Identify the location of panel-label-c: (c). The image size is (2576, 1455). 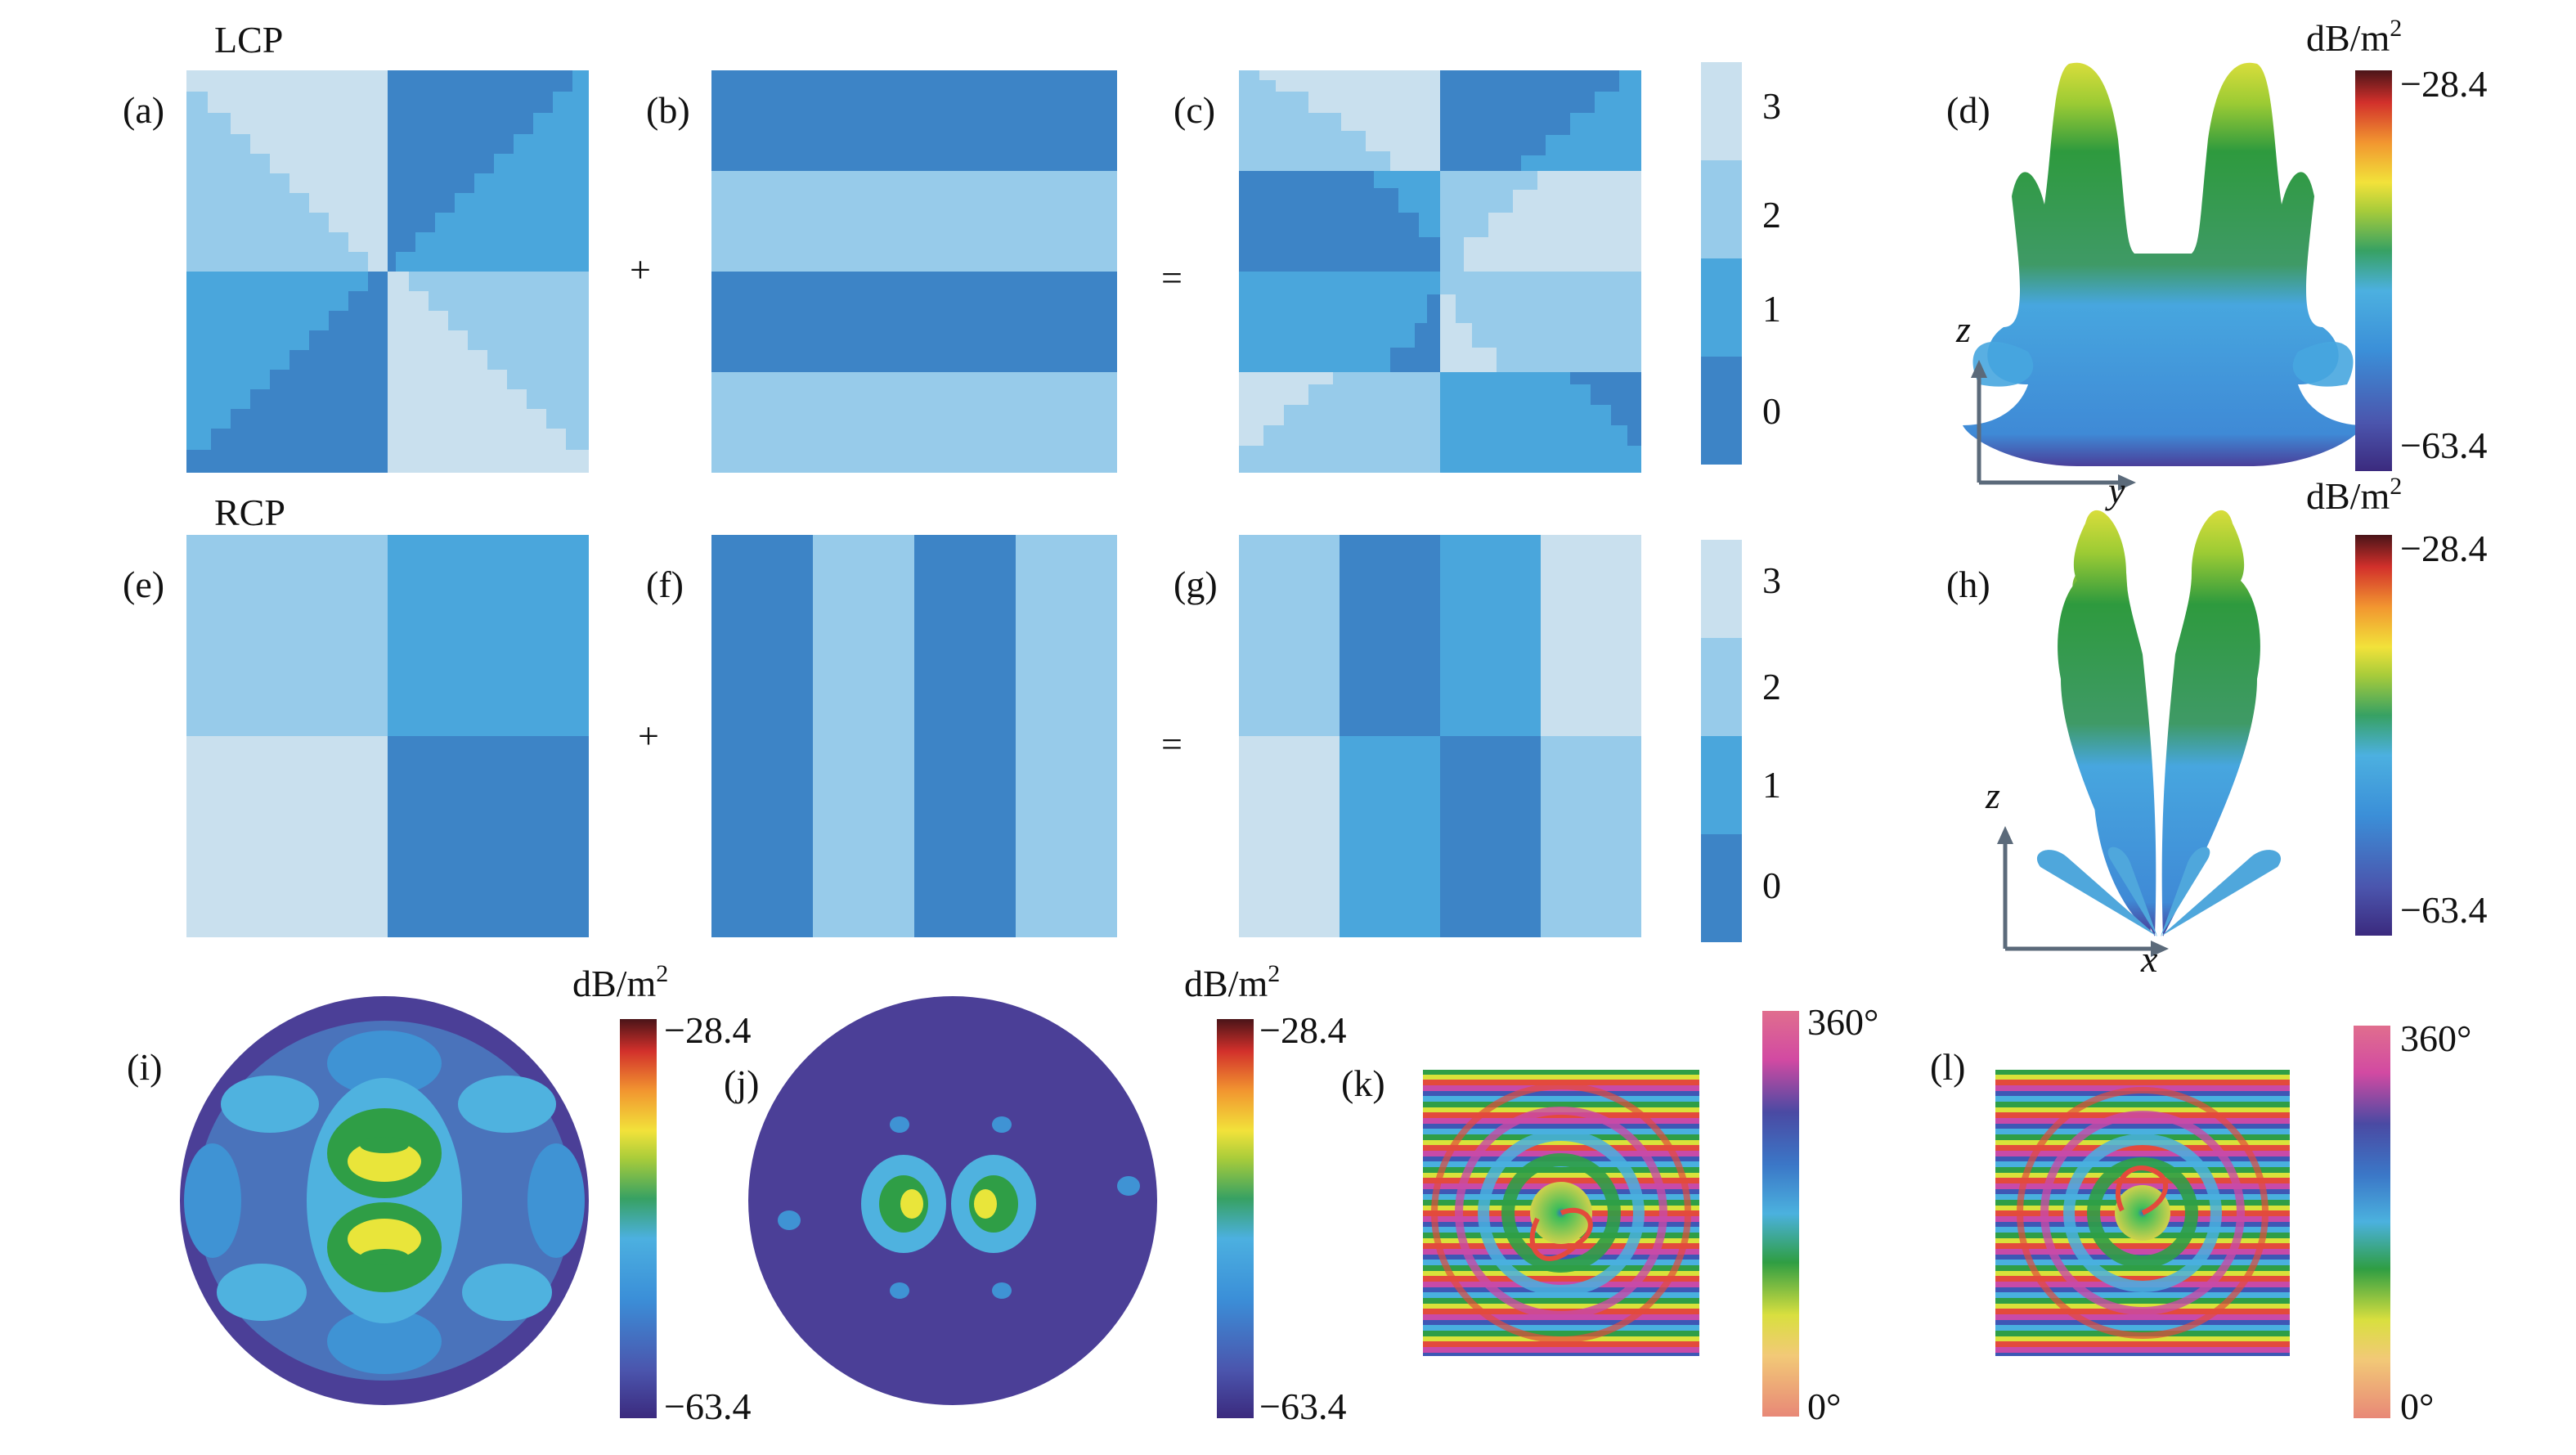
(1194, 110).